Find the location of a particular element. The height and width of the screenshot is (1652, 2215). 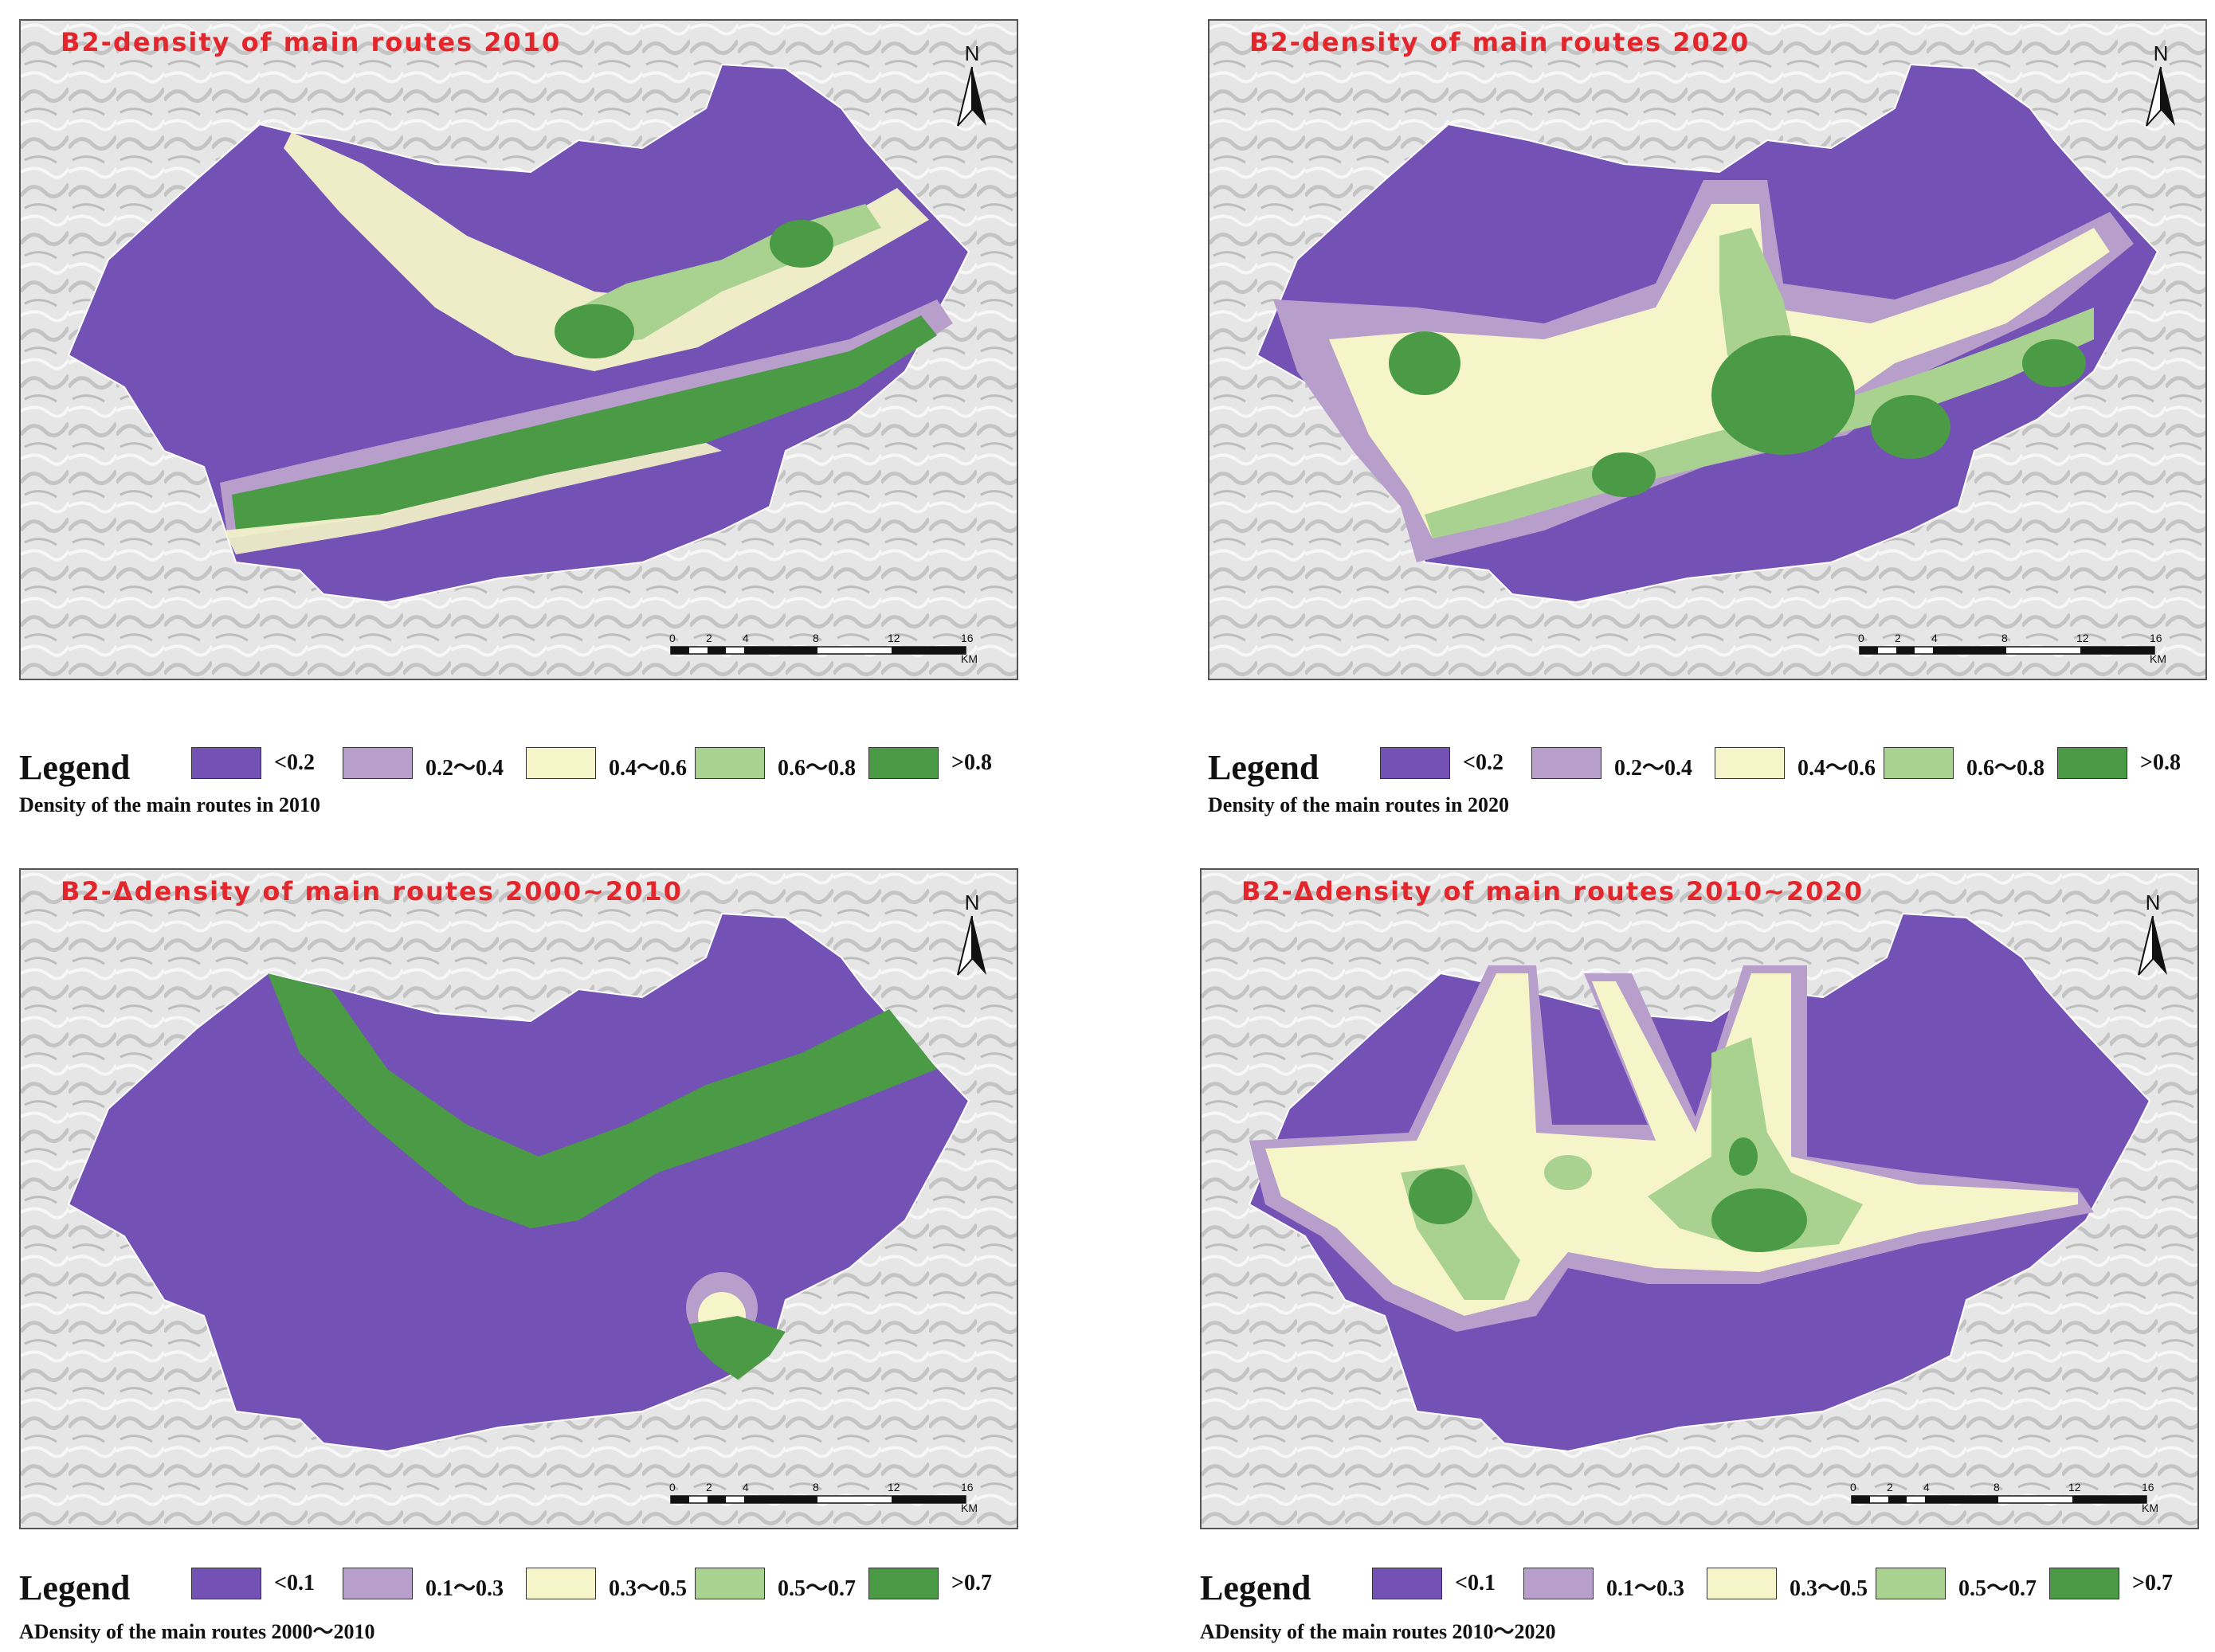

map-title: B2-density of main routes 2010 is located at coordinates (311, 42).